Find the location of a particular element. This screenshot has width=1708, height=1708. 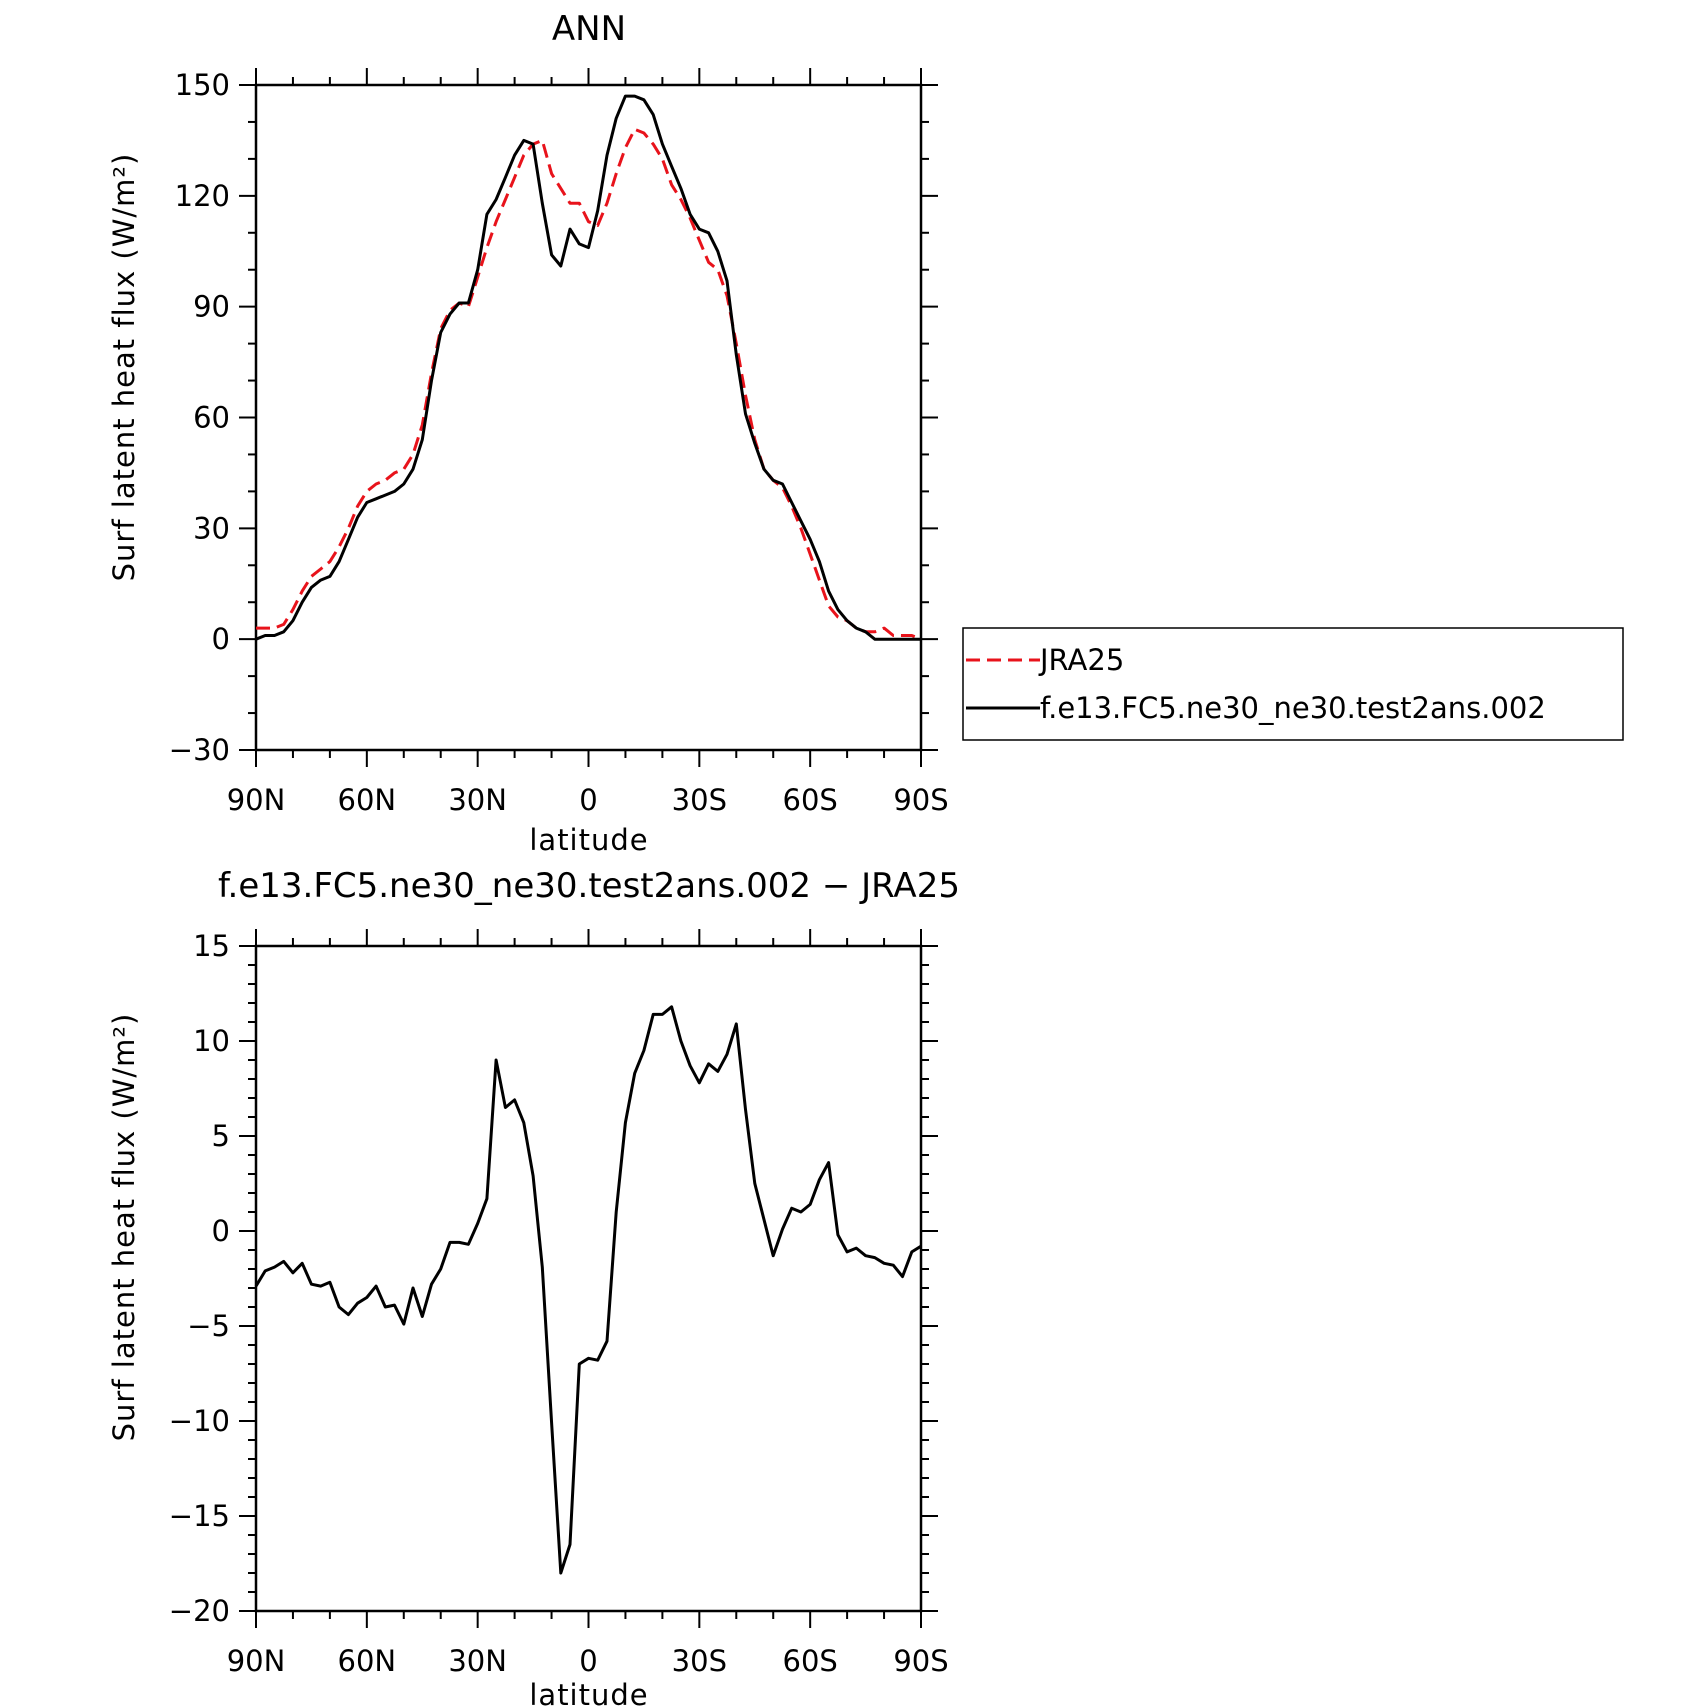

top-y-tick-label: 150 is located at coordinates (202, 85).